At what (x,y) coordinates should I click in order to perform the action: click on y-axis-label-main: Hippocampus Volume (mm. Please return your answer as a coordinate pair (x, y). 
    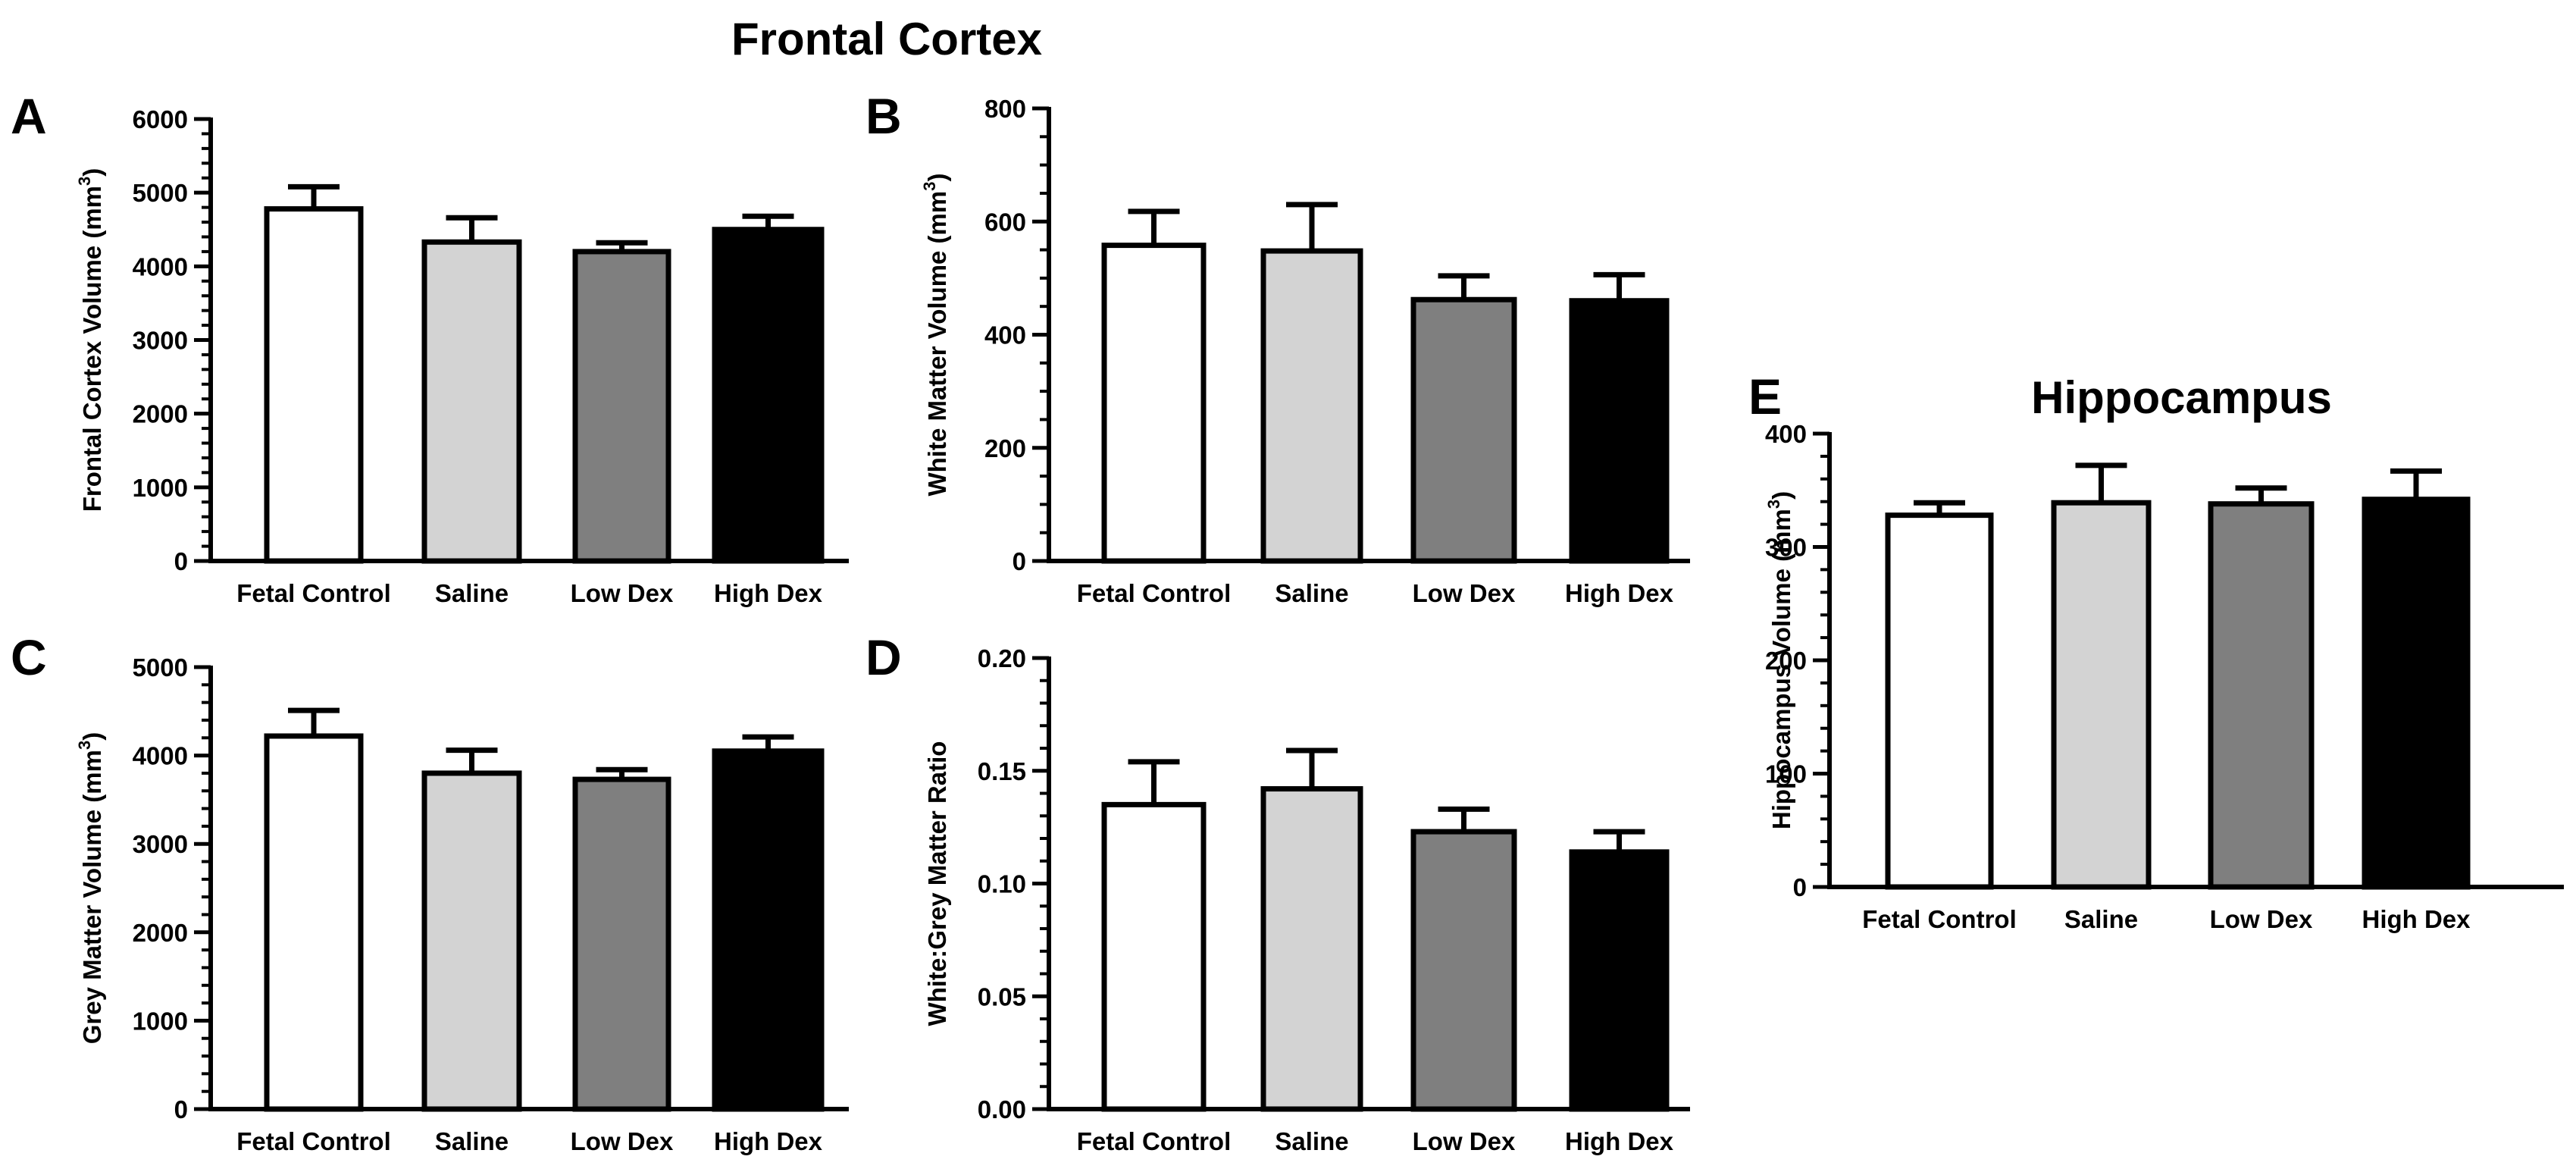
    Looking at the image, I should click on (1781, 669).